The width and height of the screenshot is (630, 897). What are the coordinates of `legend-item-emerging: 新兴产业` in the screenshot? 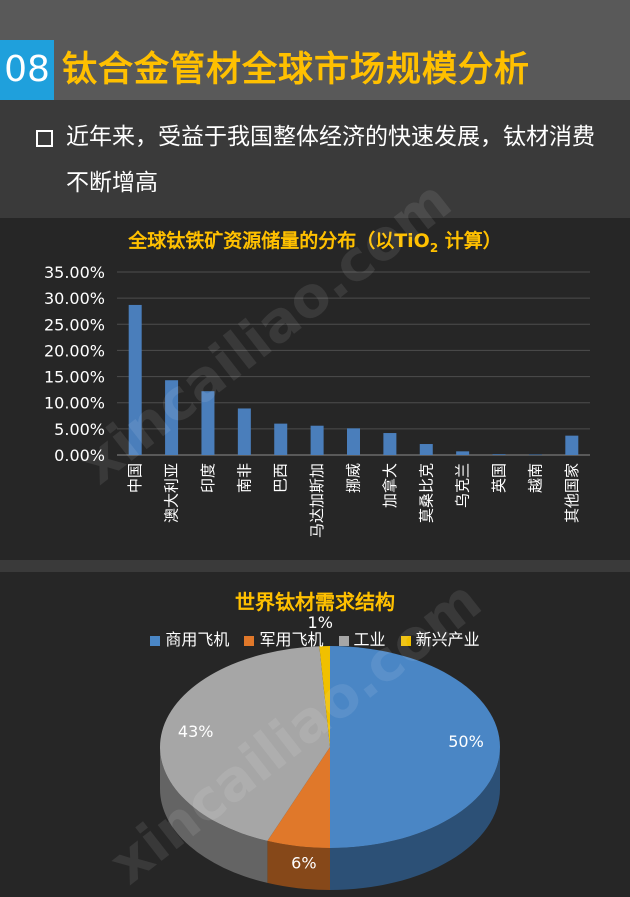 It's located at (440, 638).